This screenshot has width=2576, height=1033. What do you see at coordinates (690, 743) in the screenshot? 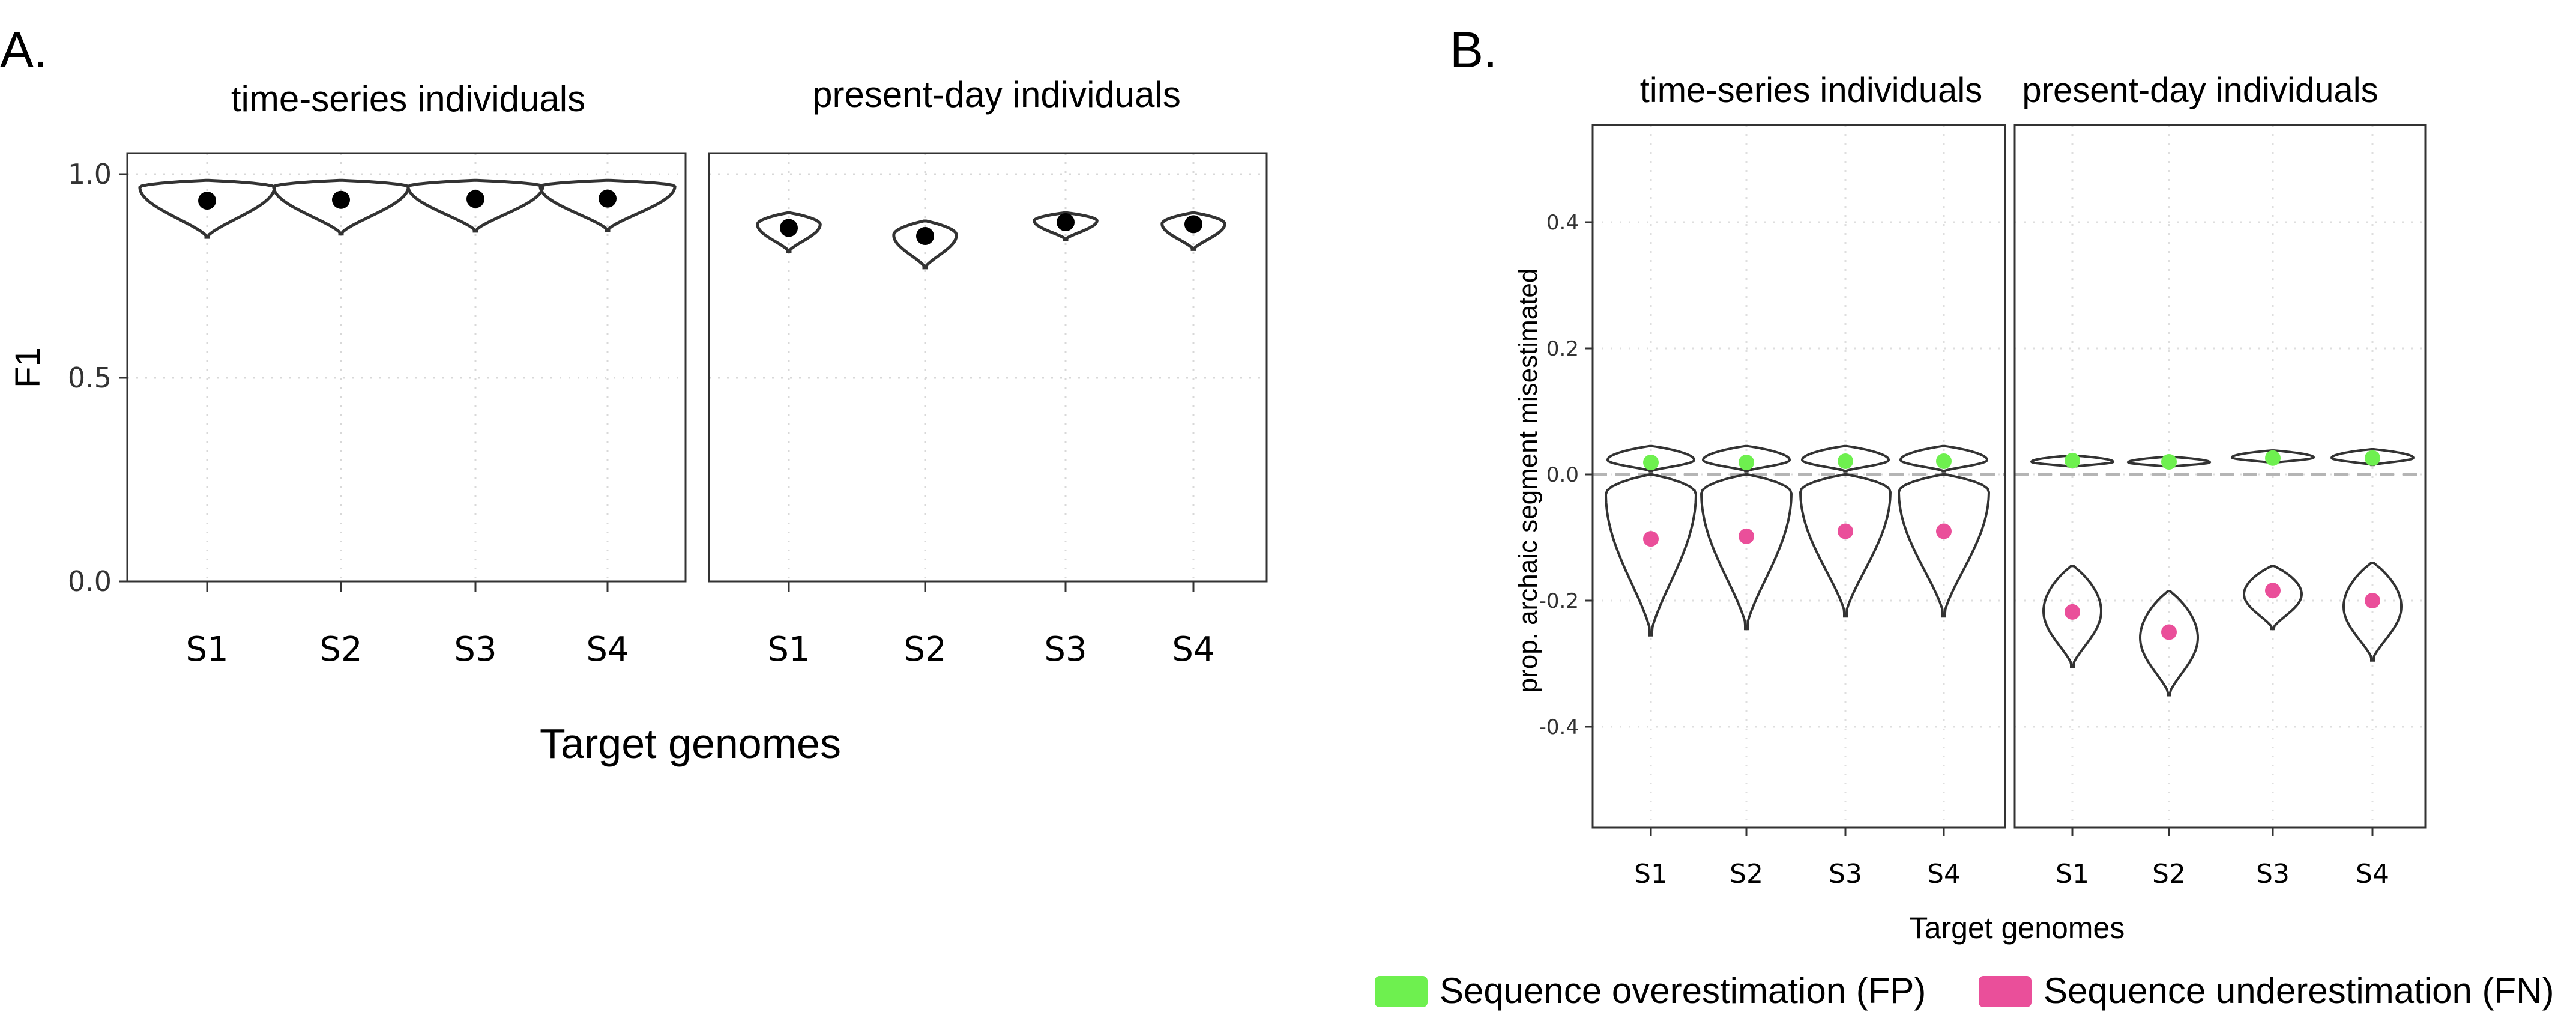
I see `panel-a-x-axis-label: Target genomes` at bounding box center [690, 743].